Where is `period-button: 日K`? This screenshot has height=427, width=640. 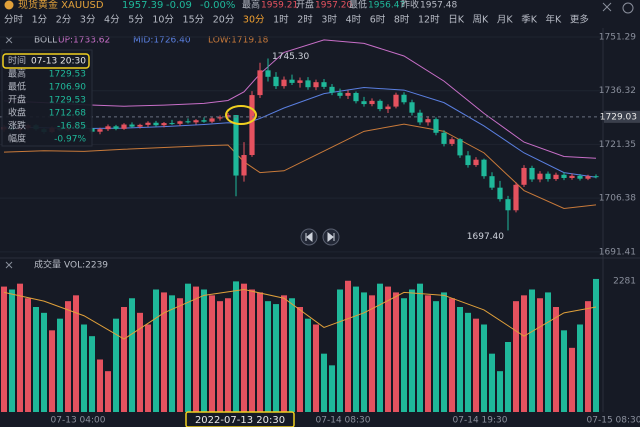 period-button: 日K is located at coordinates (456, 20).